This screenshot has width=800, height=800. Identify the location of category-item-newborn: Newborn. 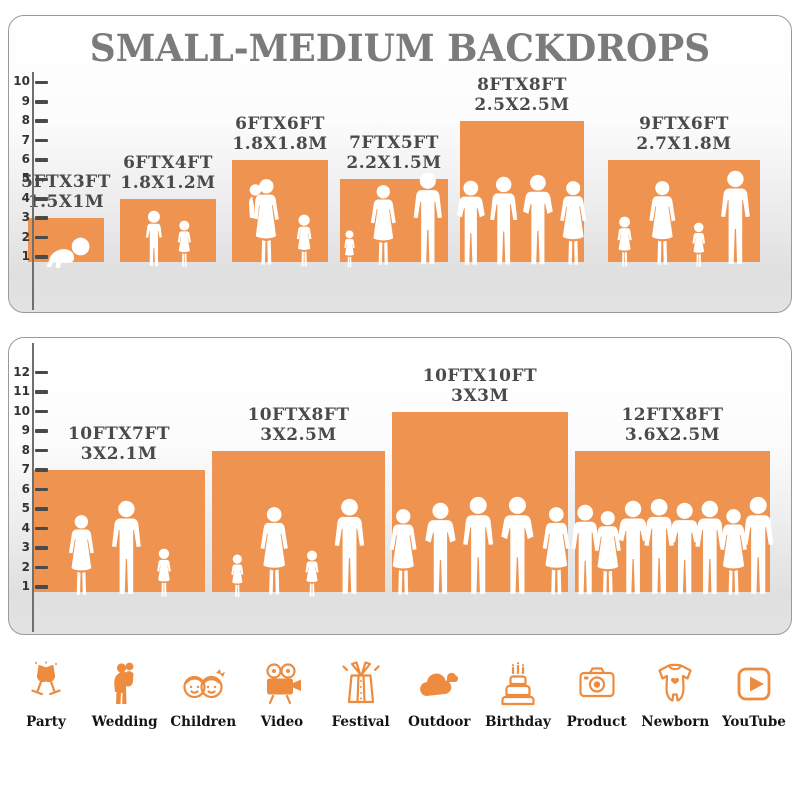
(675, 695).